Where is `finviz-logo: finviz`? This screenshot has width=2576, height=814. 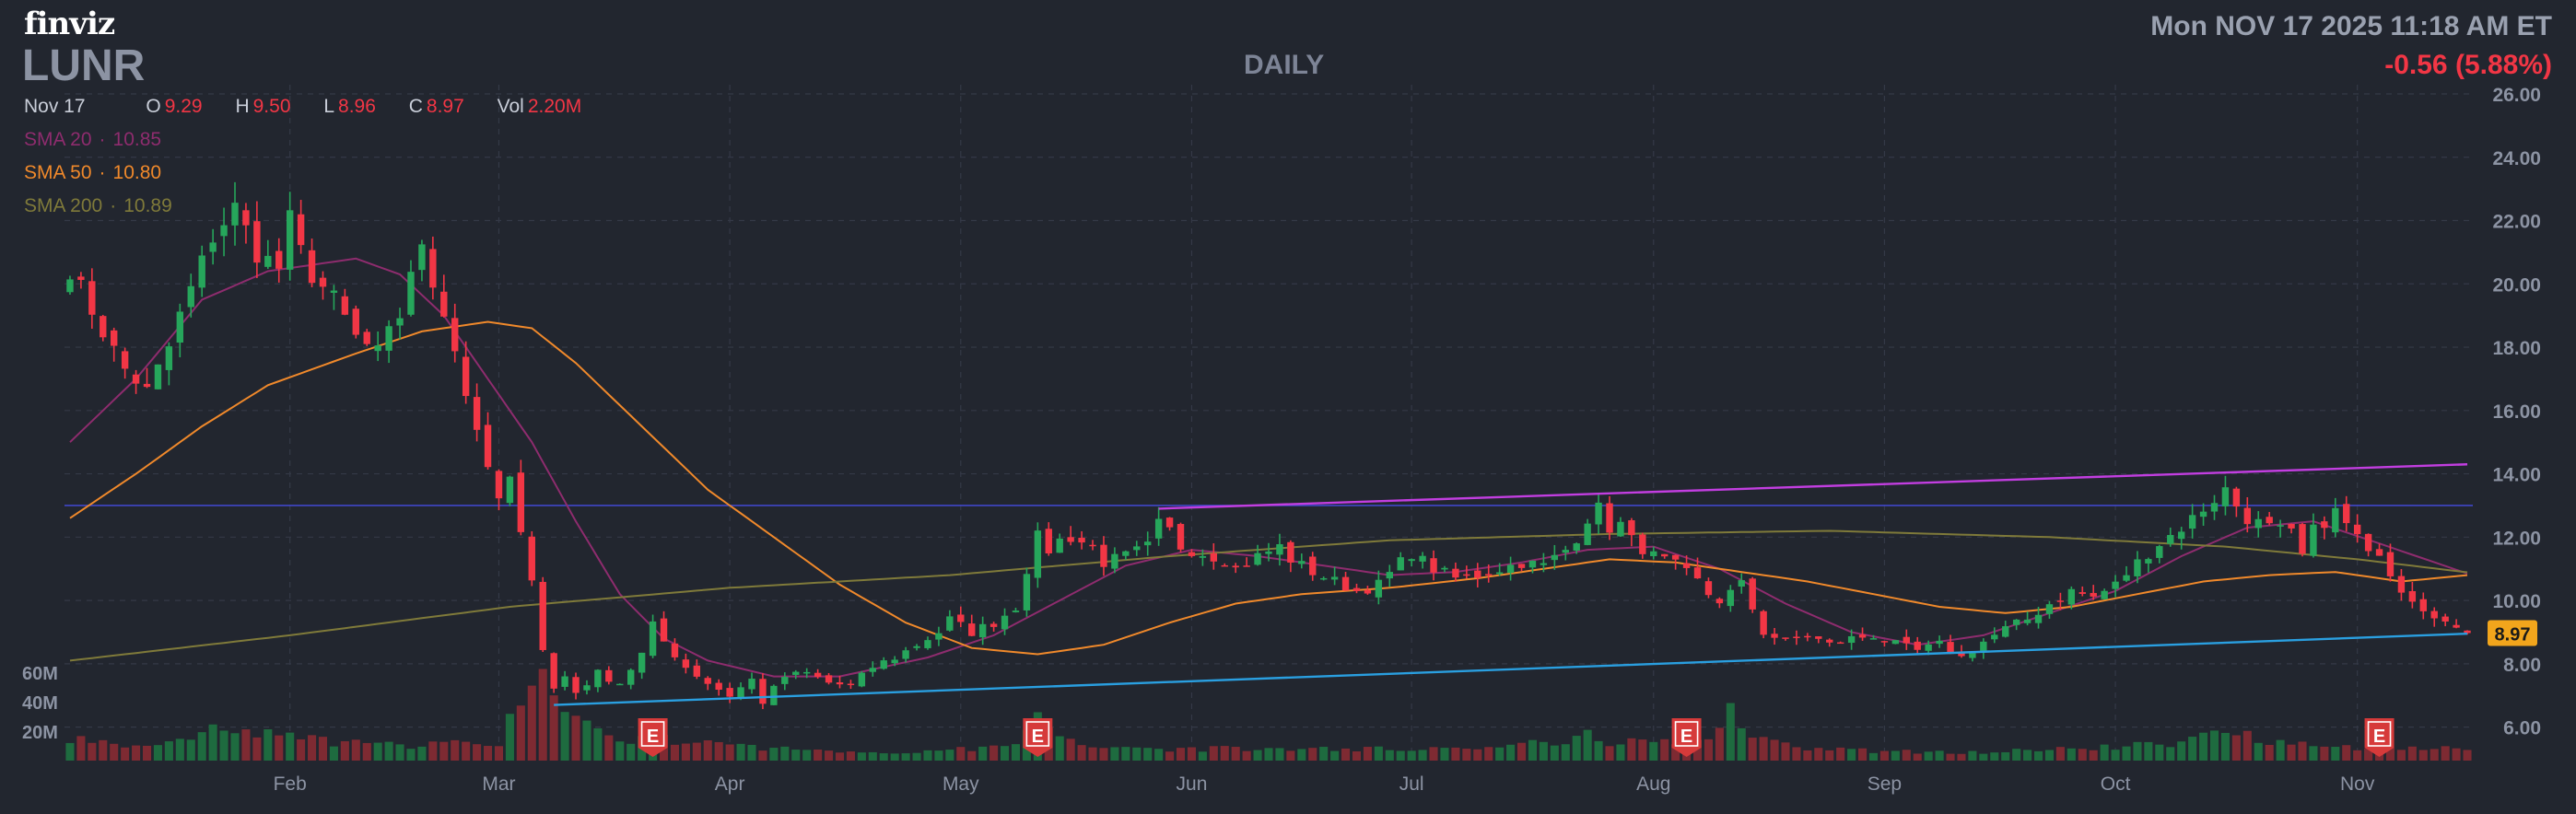 finviz-logo: finviz is located at coordinates (69, 24).